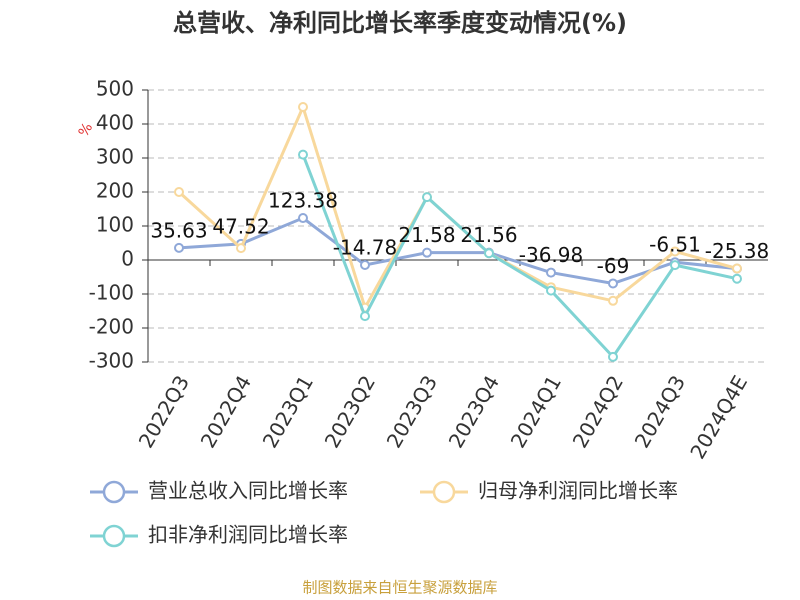 The image size is (800, 600). What do you see at coordinates (613, 266) in the screenshot?
I see `data-label: -69` at bounding box center [613, 266].